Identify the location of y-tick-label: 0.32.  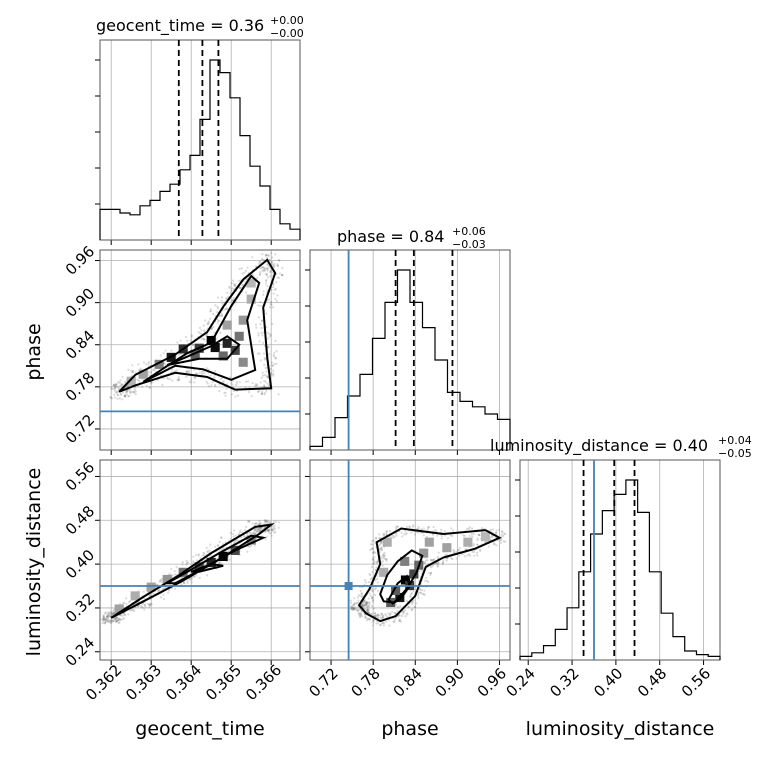
(80, 608).